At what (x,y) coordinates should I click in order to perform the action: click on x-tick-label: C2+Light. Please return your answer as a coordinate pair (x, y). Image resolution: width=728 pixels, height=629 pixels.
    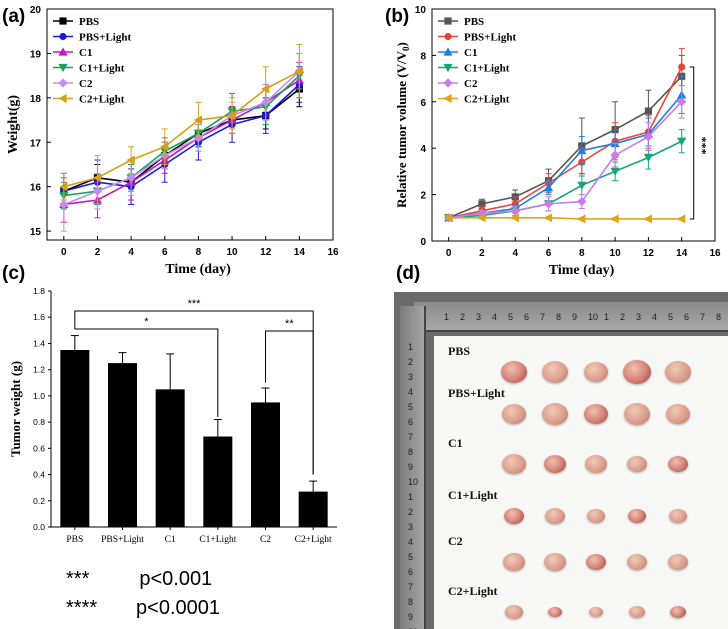
    Looking at the image, I should click on (313, 540).